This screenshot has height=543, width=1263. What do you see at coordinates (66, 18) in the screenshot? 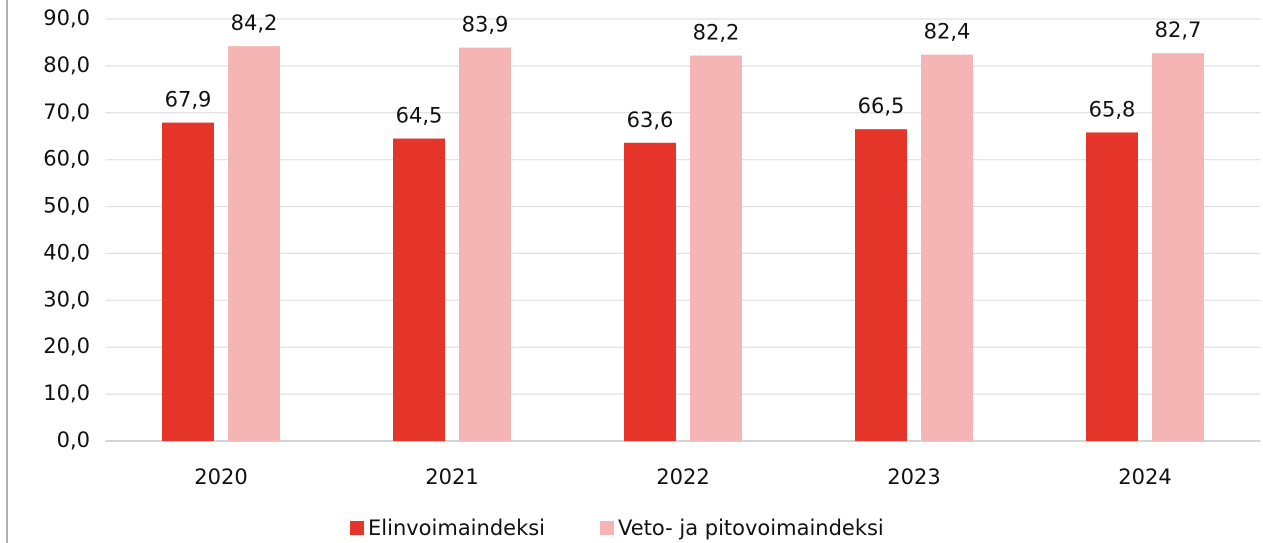
I see `y-tick-label: 90,0` at bounding box center [66, 18].